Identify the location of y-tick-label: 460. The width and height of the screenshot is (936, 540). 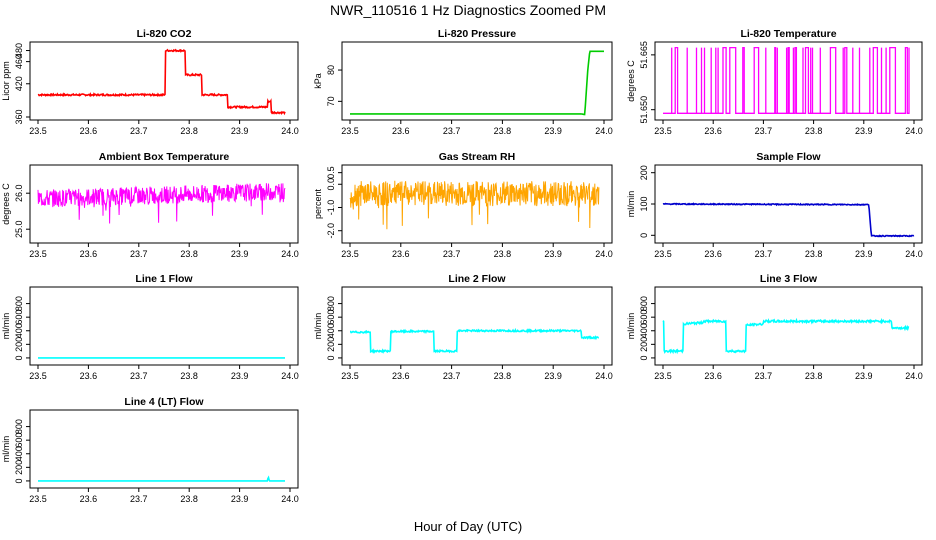
(19, 61).